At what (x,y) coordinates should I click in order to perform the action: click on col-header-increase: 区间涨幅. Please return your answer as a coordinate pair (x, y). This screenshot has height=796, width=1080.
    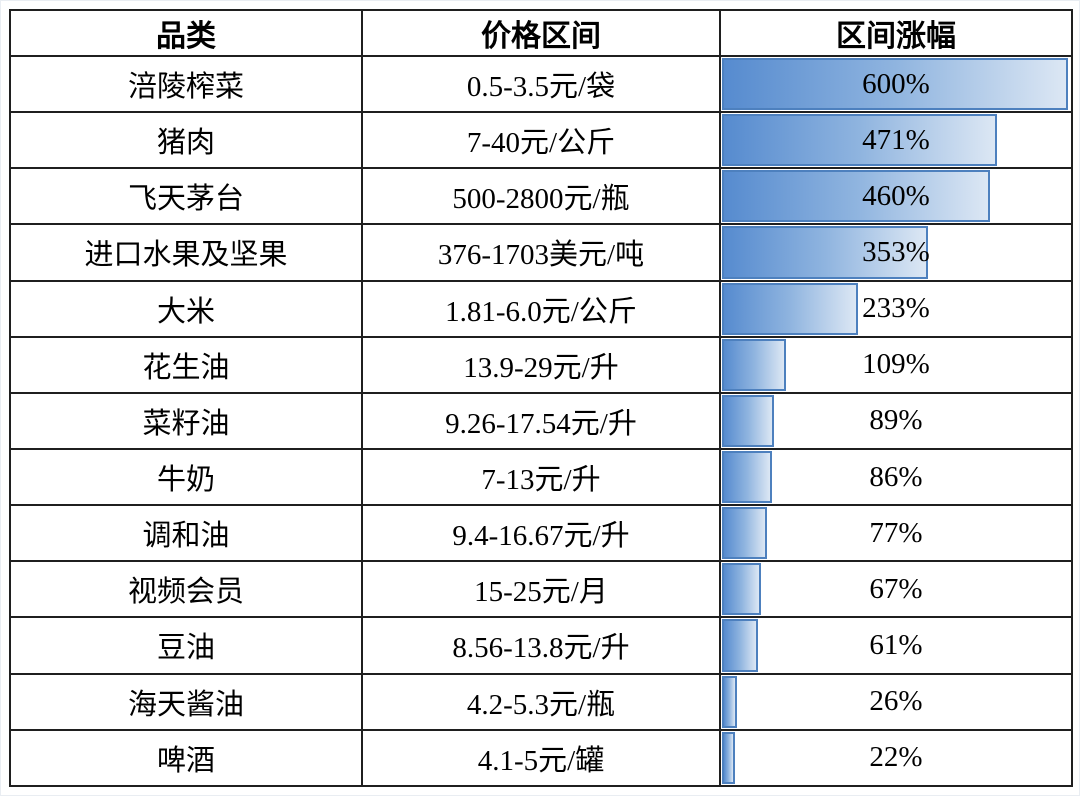
    Looking at the image, I should click on (896, 33).